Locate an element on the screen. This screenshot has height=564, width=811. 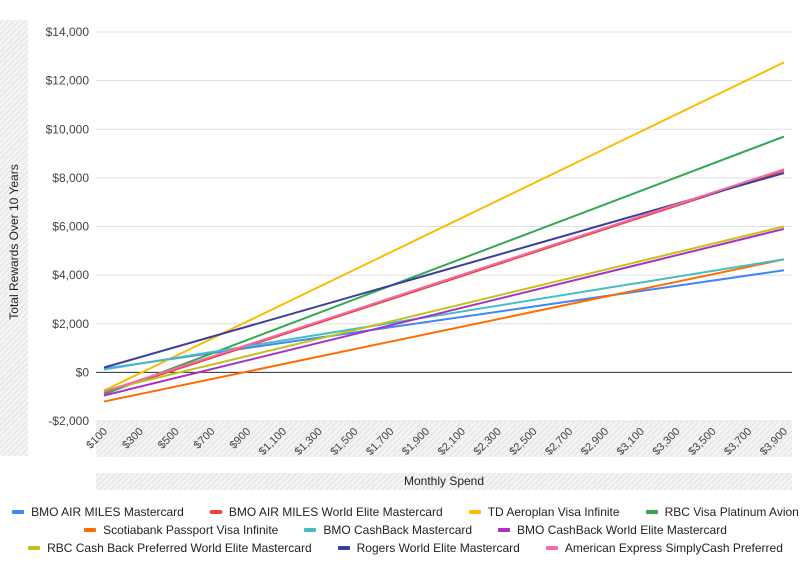
y-tick-label: $4,000 is located at coordinates (70, 275).